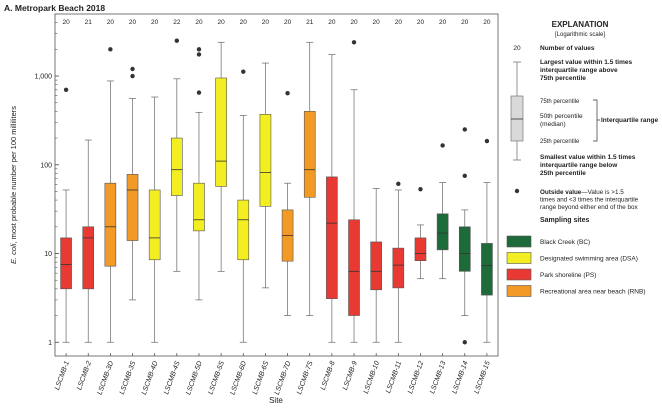 This screenshot has height=410, width=662. Describe the element at coordinates (283, 378) in the screenshot. I see `x-tick-label: LSCMB-7D` at that location.